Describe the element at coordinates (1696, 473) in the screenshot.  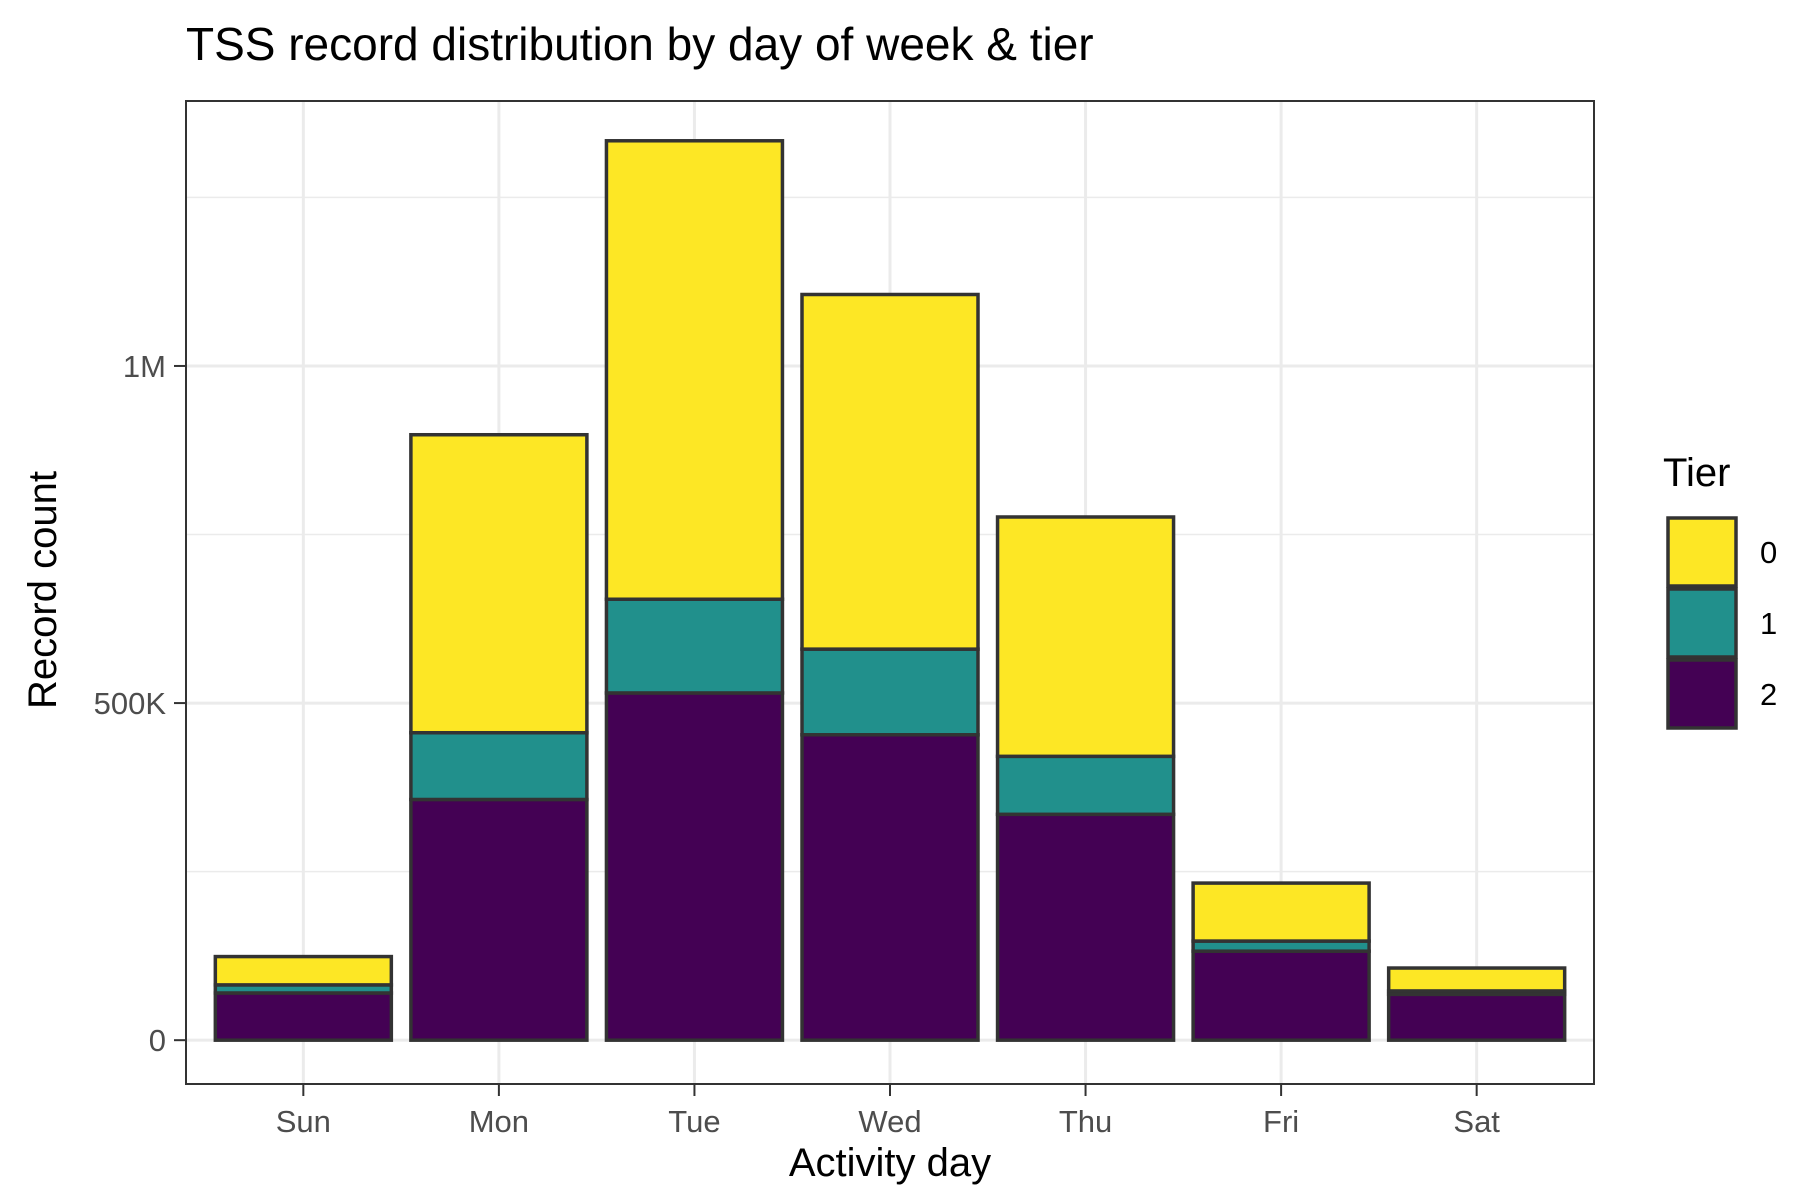
I see `legend-title: Tier` at that location.